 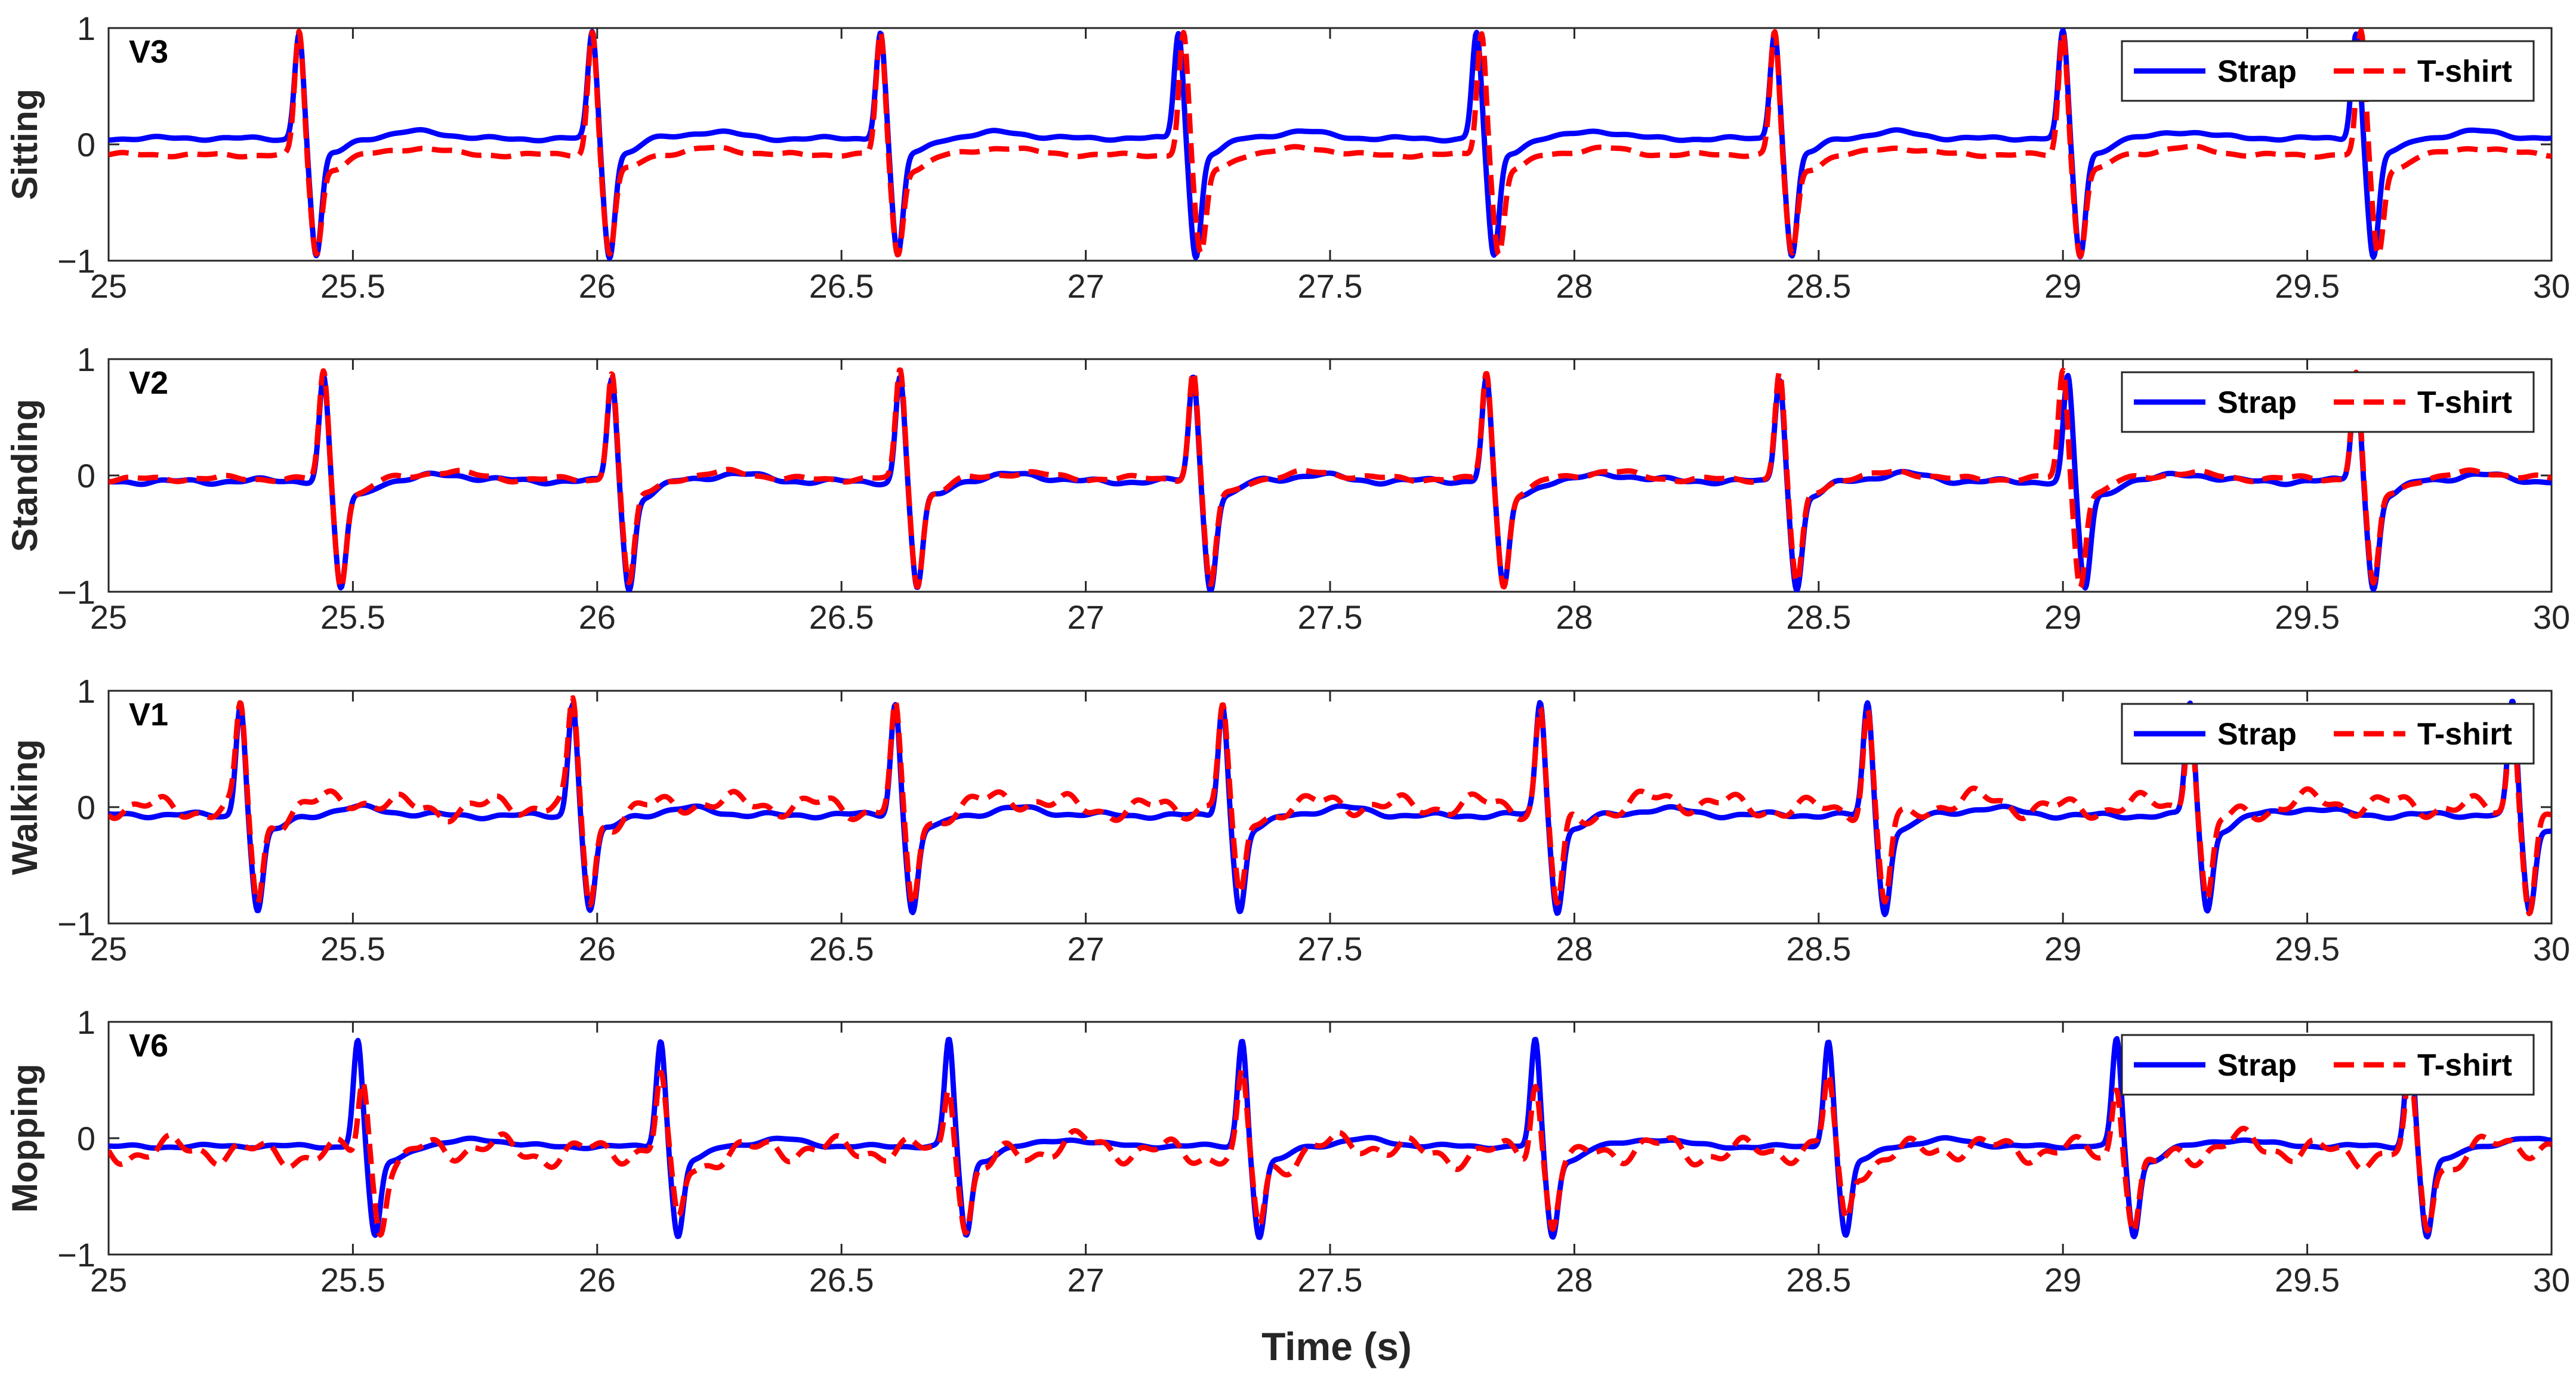 What do you see at coordinates (25, 1138) in the screenshot?
I see `y-axis-label: Mopping` at bounding box center [25, 1138].